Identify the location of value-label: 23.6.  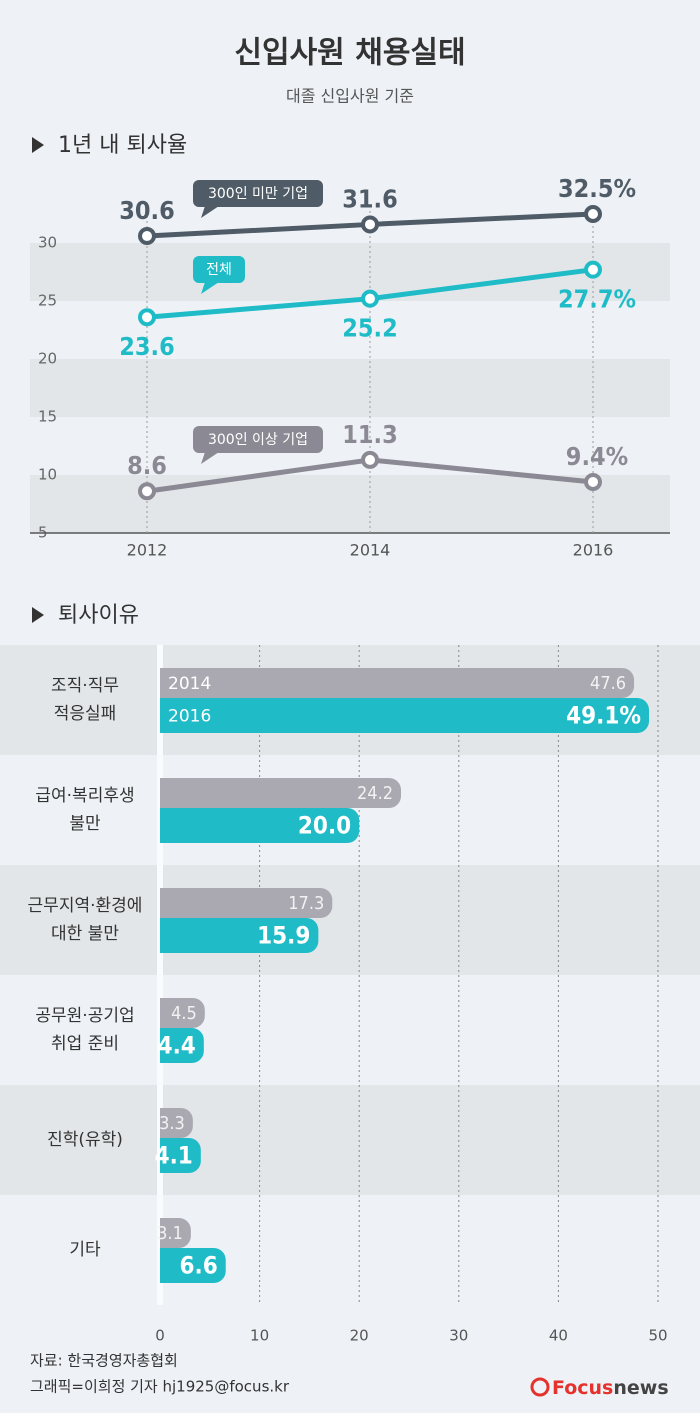
(147, 346).